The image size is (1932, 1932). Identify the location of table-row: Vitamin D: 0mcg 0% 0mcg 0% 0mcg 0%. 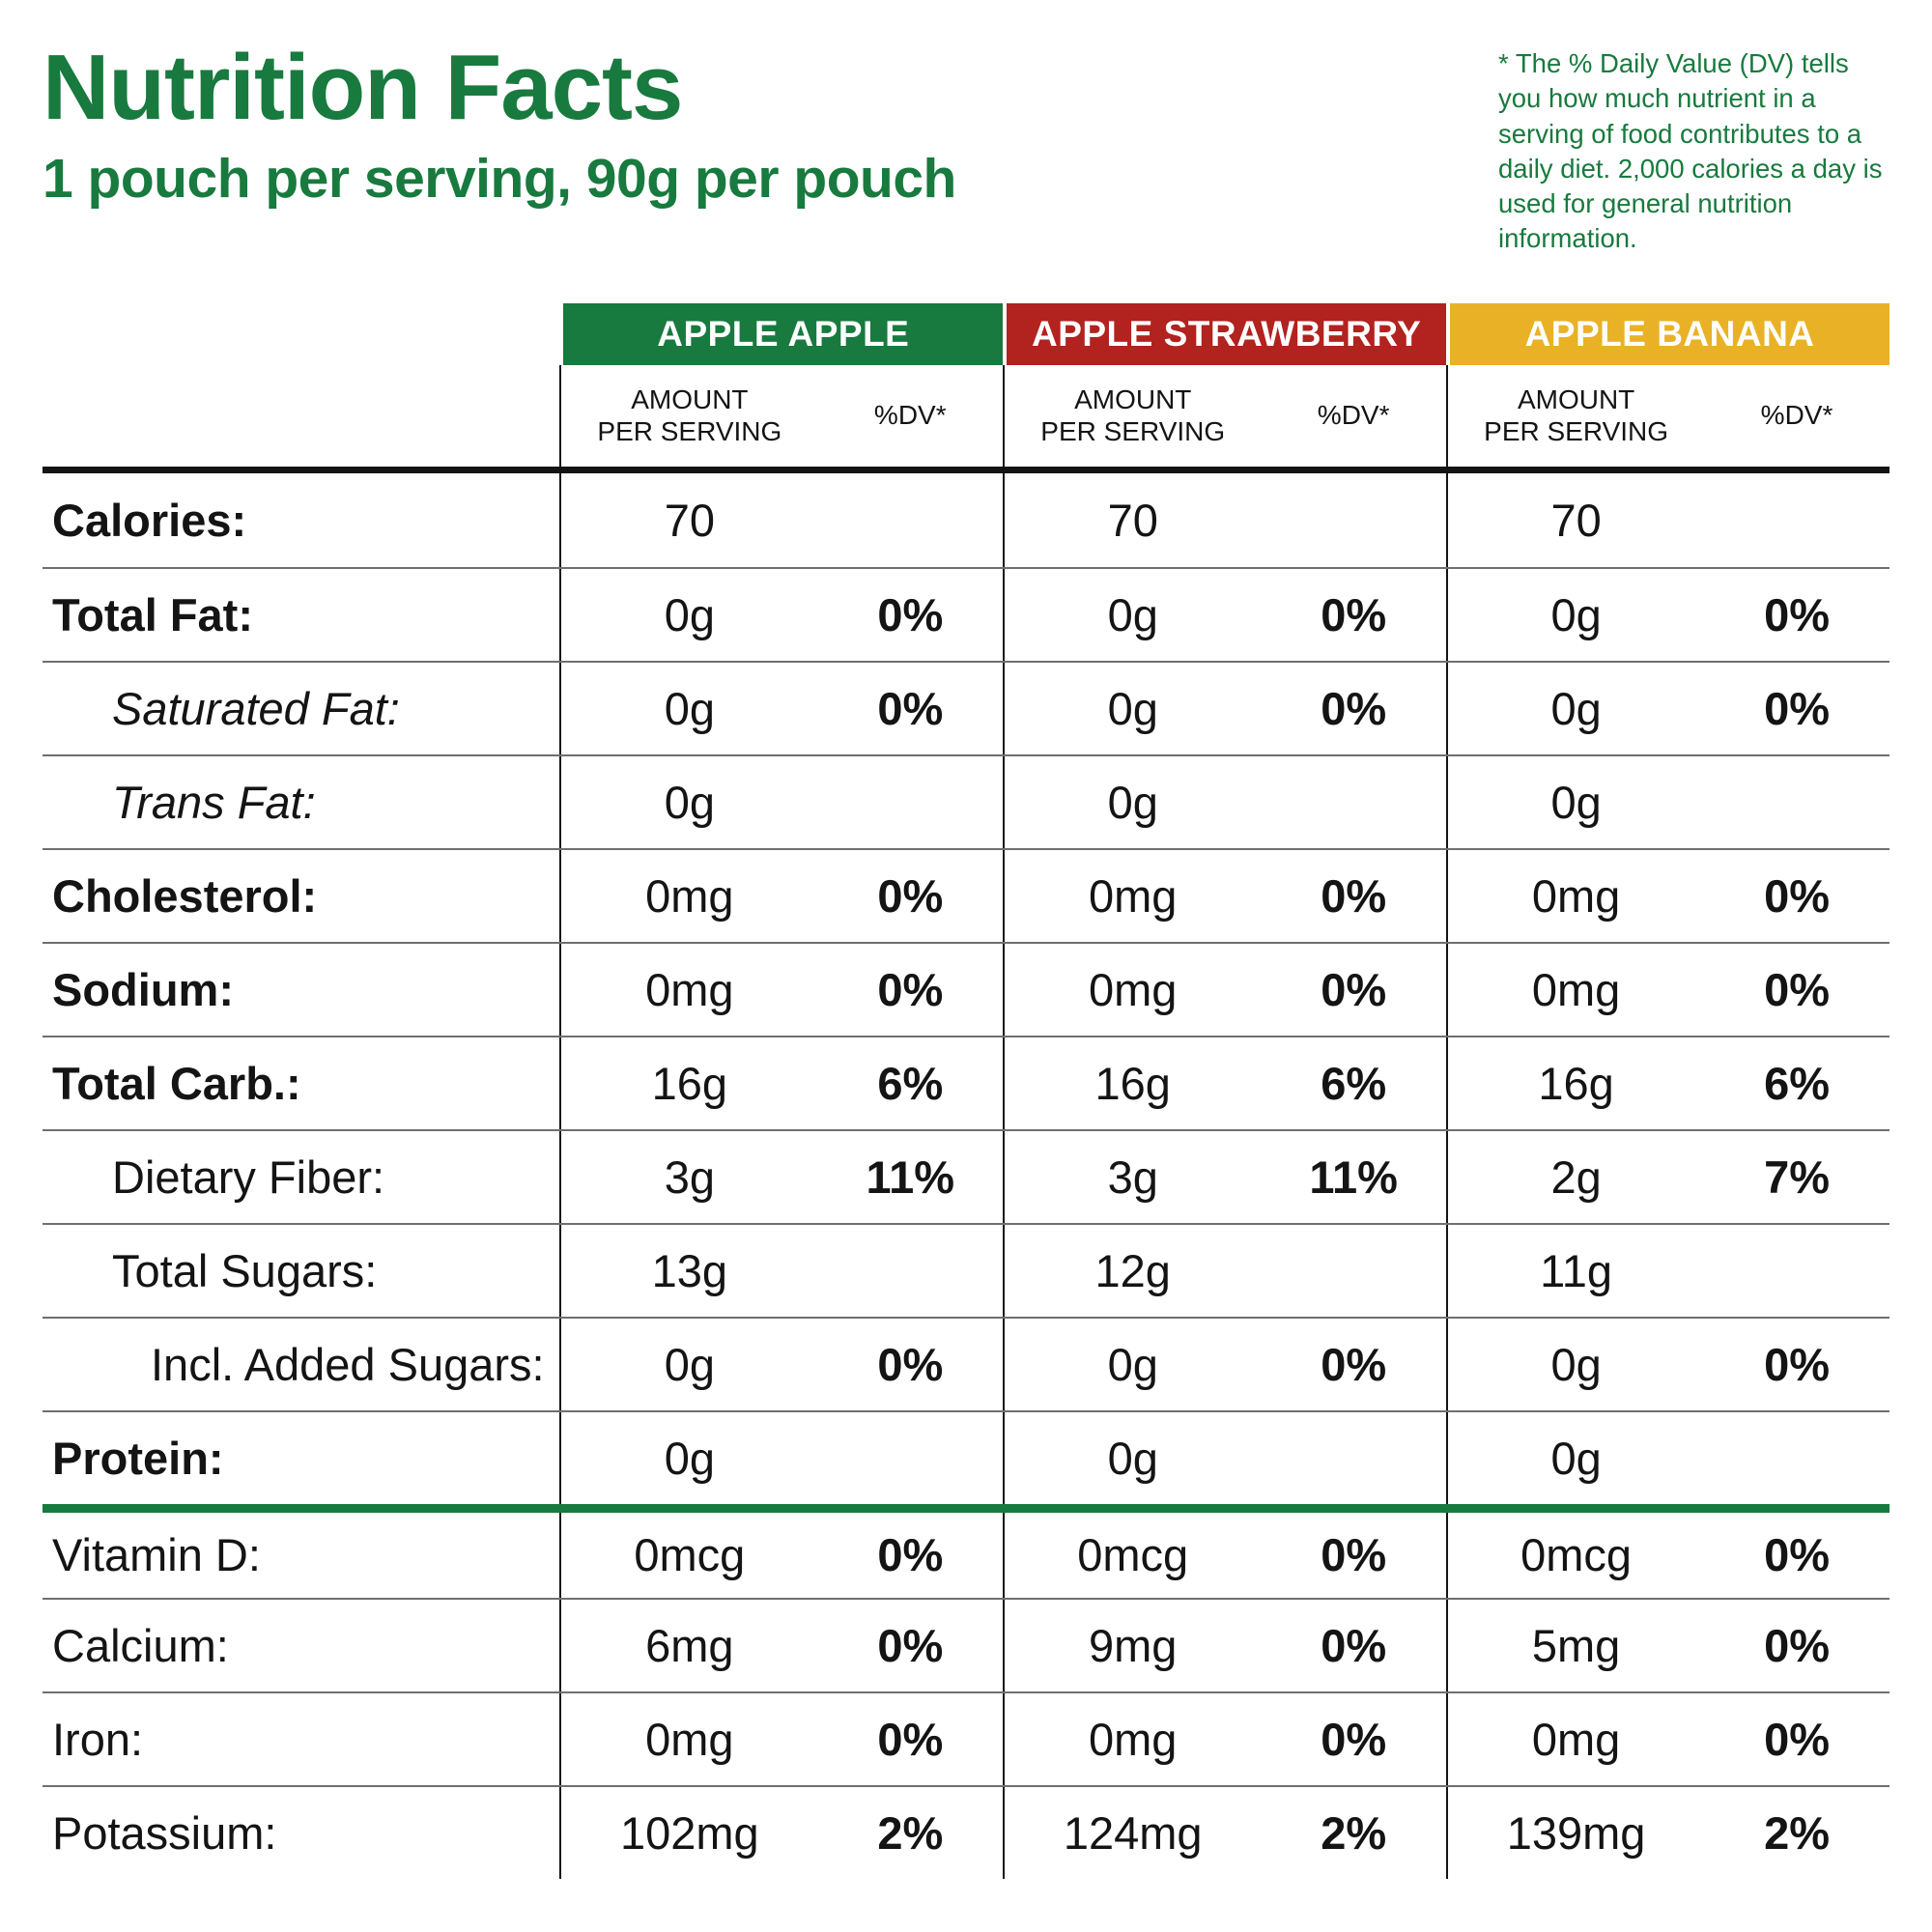
(966, 1550).